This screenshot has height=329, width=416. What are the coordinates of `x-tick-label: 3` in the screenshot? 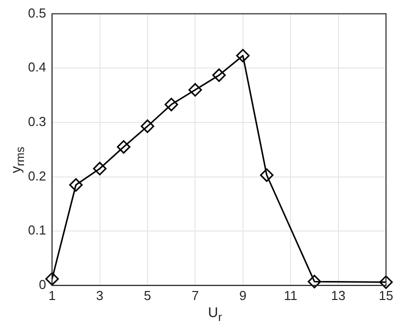 It's located at (100, 295).